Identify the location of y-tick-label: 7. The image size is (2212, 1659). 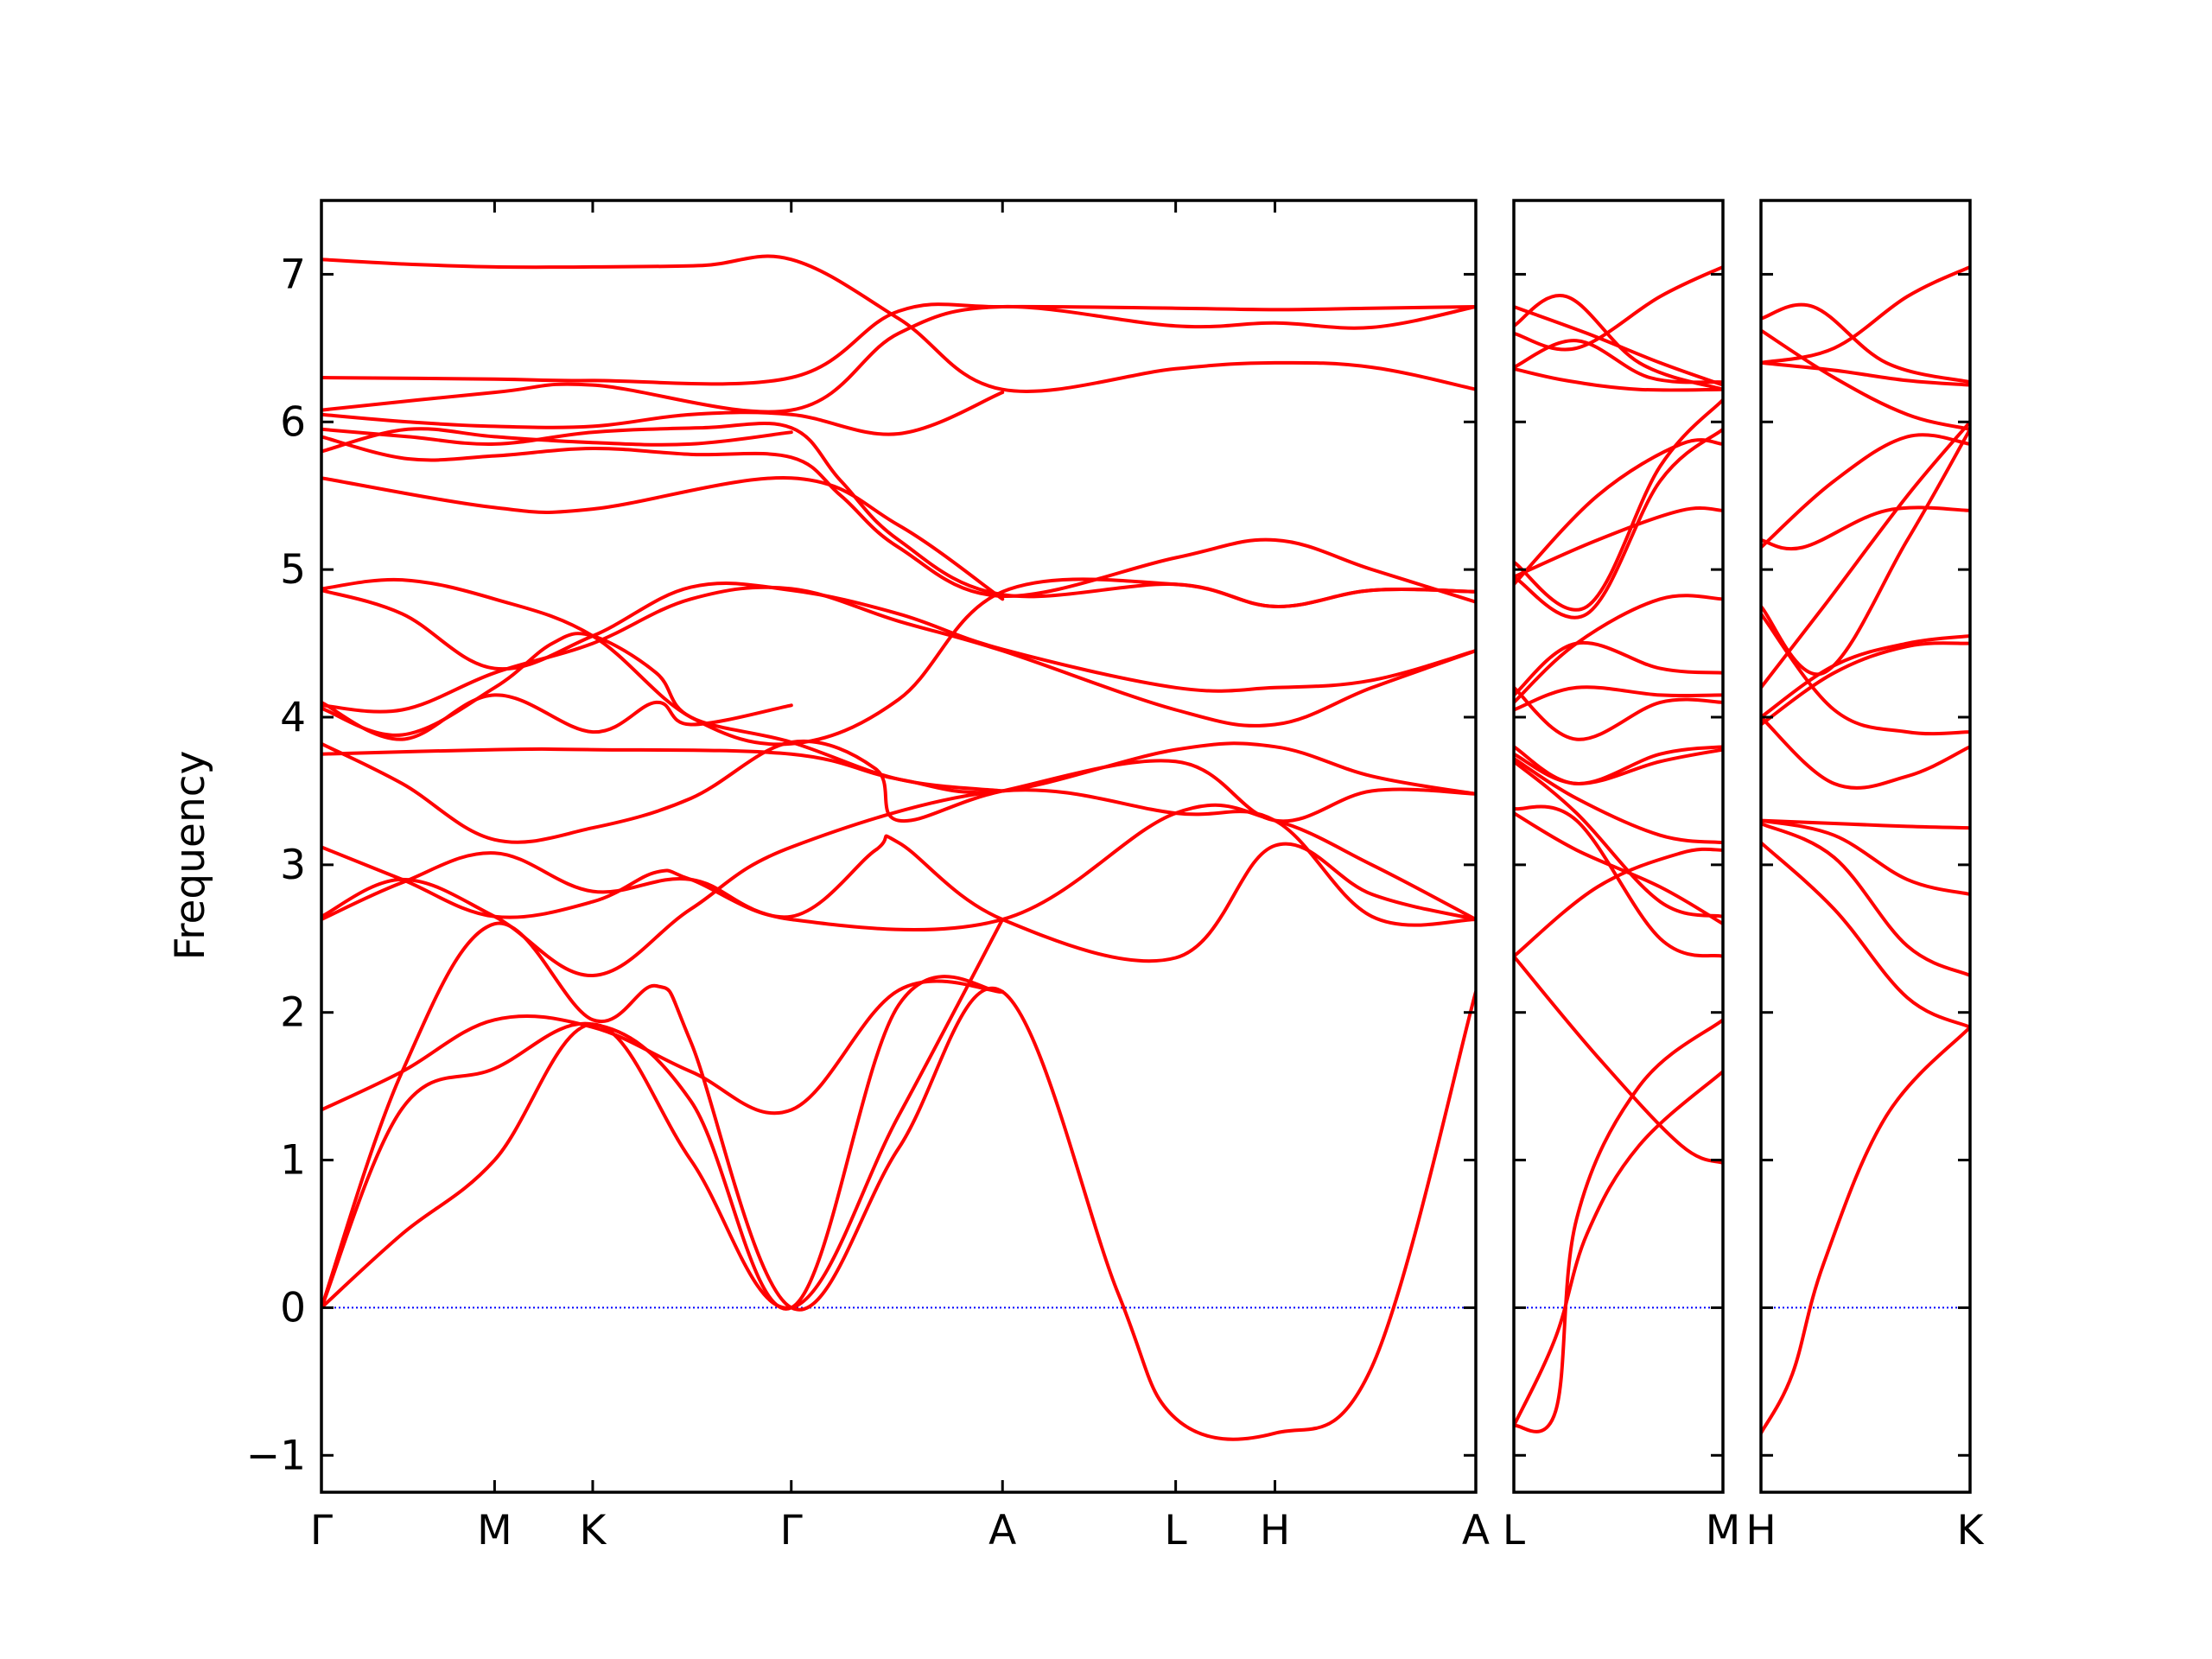
(293, 274).